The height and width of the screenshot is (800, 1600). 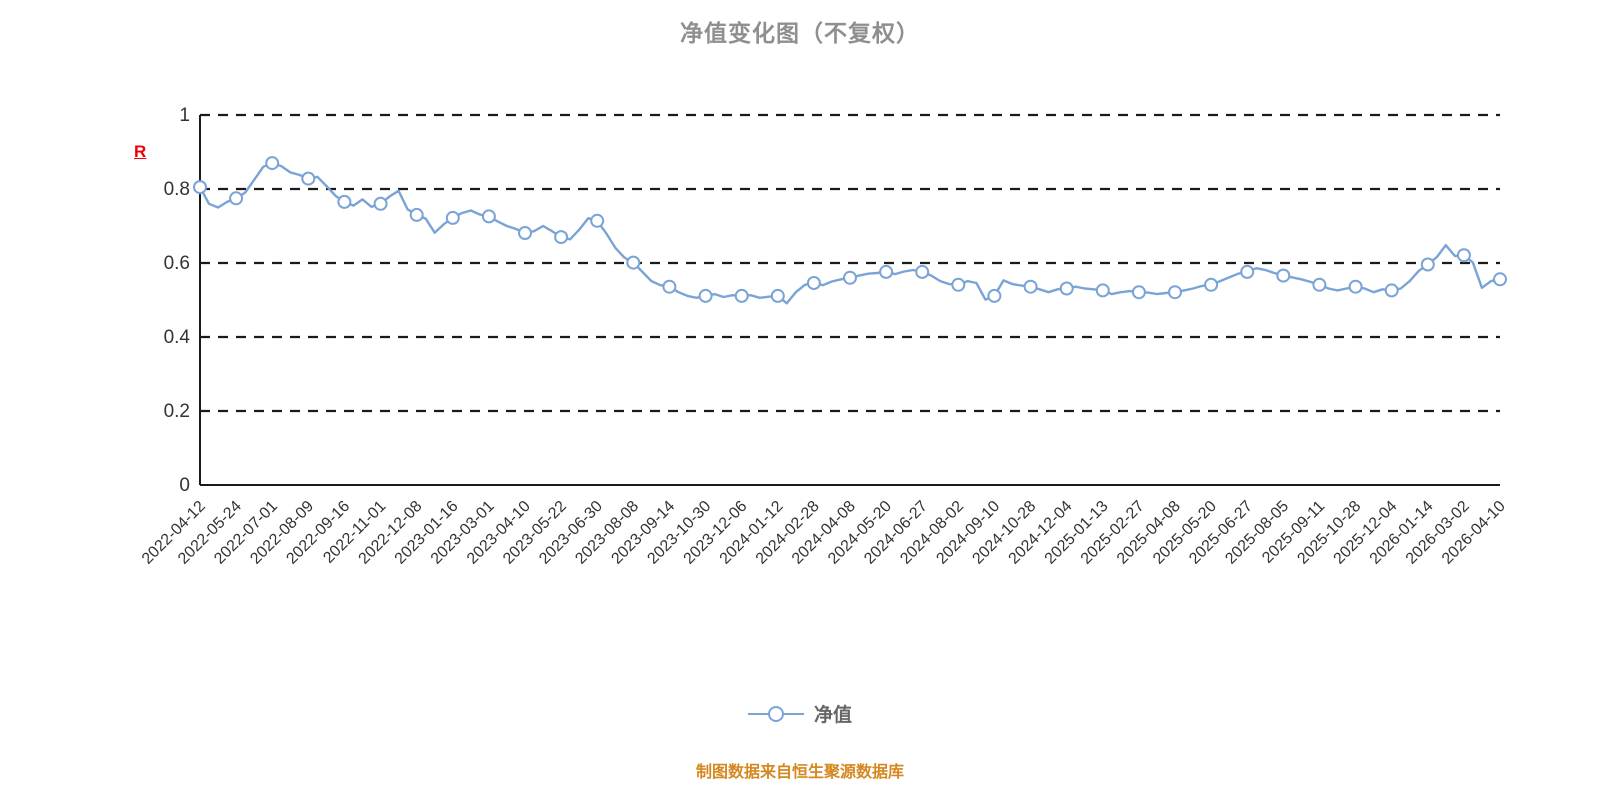 What do you see at coordinates (832, 715) in the screenshot?
I see `legend-series-label: 净值` at bounding box center [832, 715].